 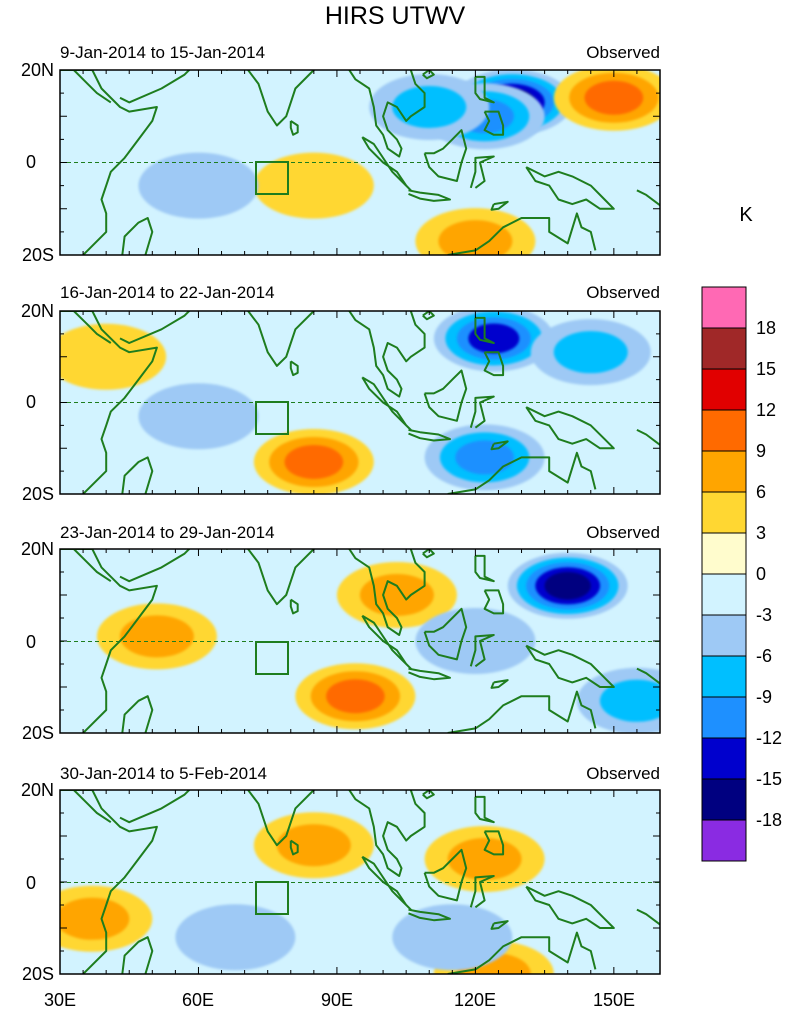 I want to click on anomaly-contour-p2-a6-l1, so click(x=198, y=416).